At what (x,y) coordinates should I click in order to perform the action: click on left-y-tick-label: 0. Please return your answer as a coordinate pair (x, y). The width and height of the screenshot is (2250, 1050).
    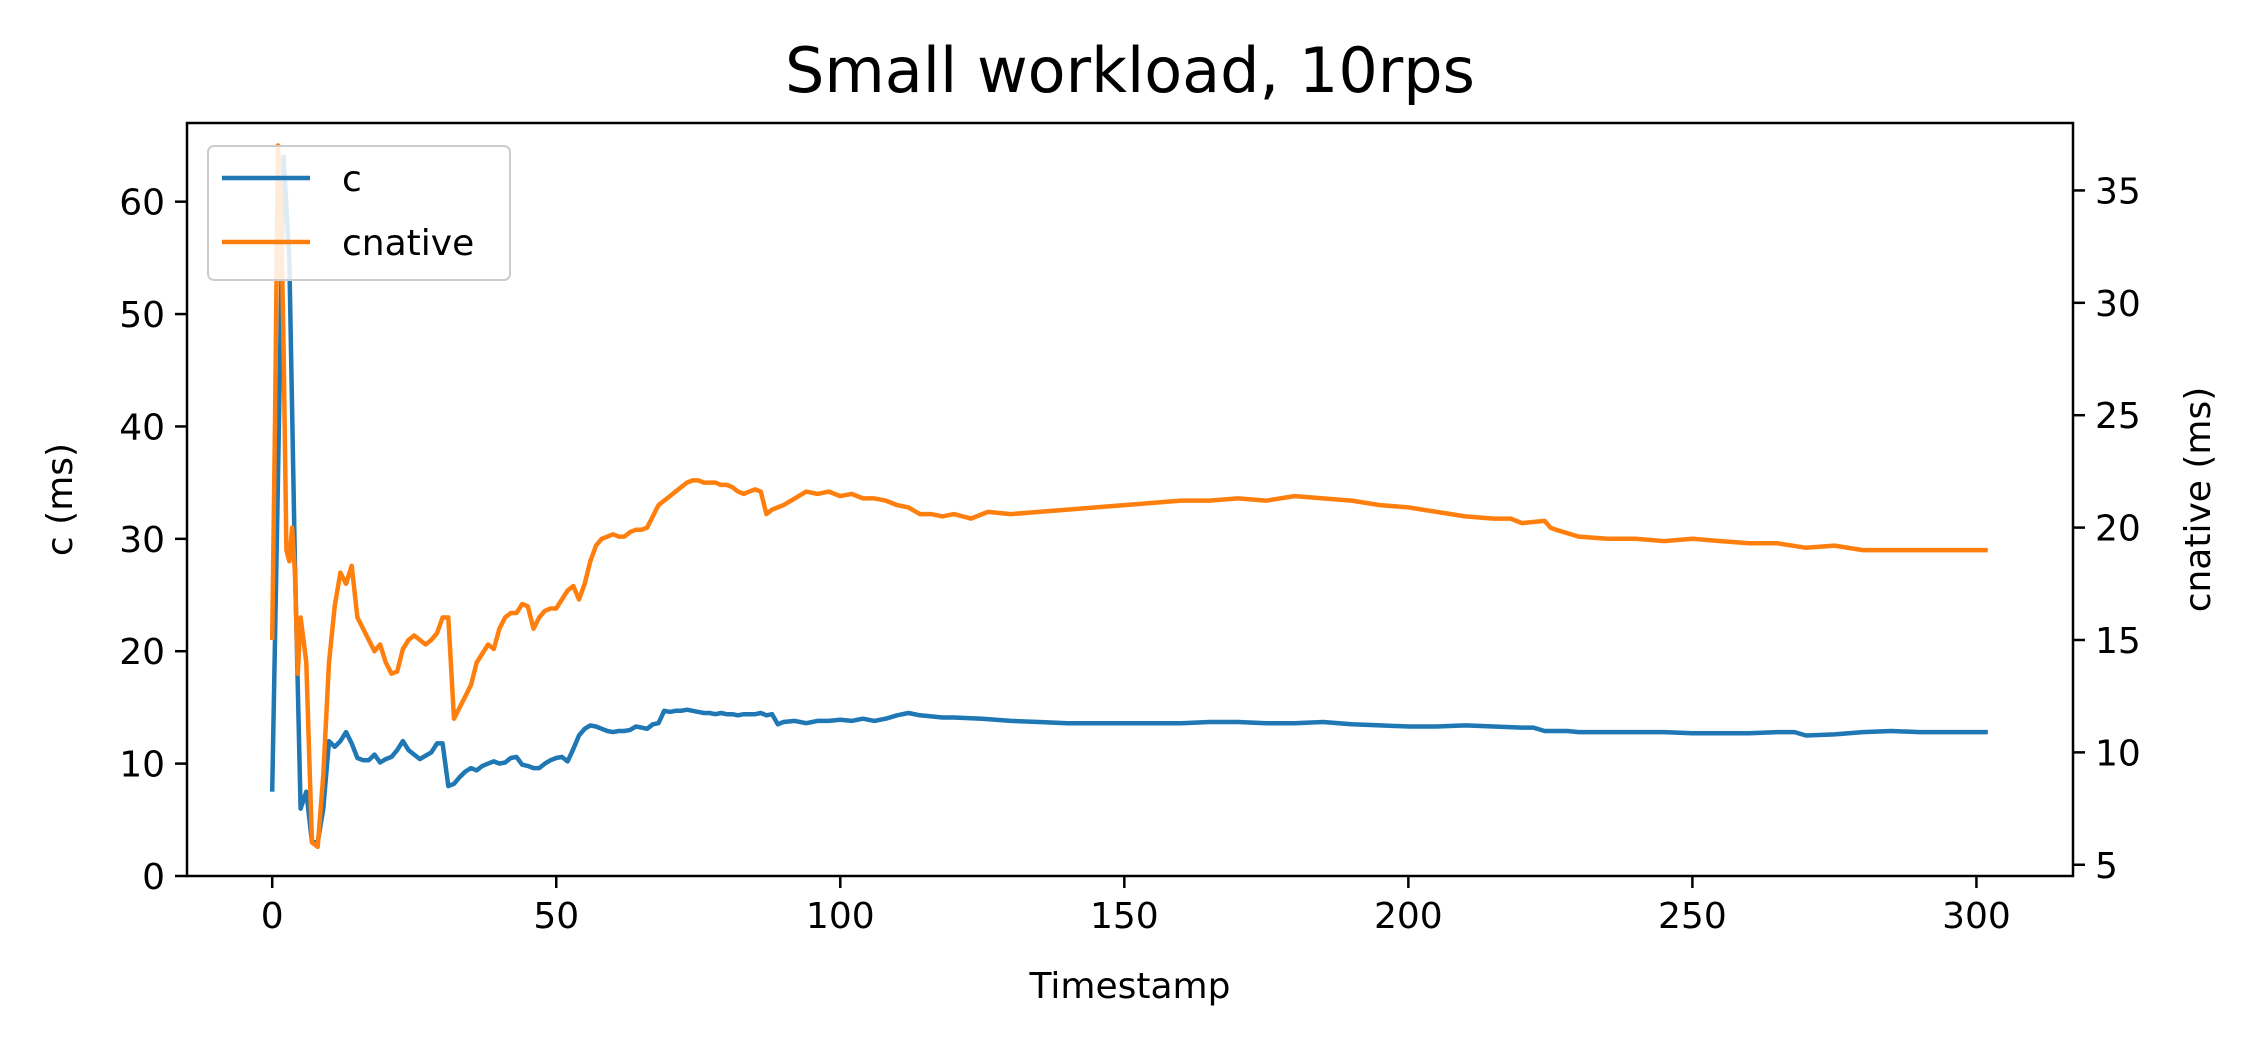
    Looking at the image, I should click on (153, 877).